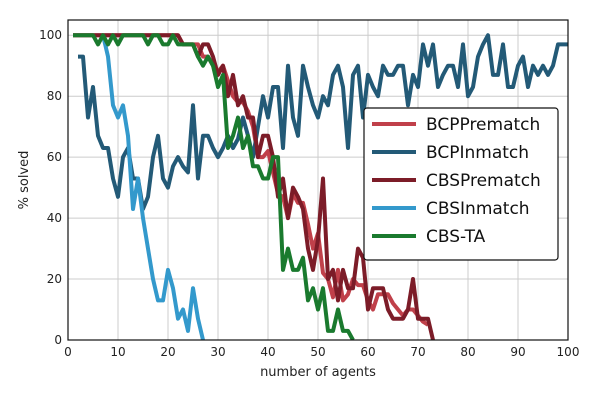 The image size is (600, 400). What do you see at coordinates (50, 35) in the screenshot?
I see `y-tick-label: 100` at bounding box center [50, 35].